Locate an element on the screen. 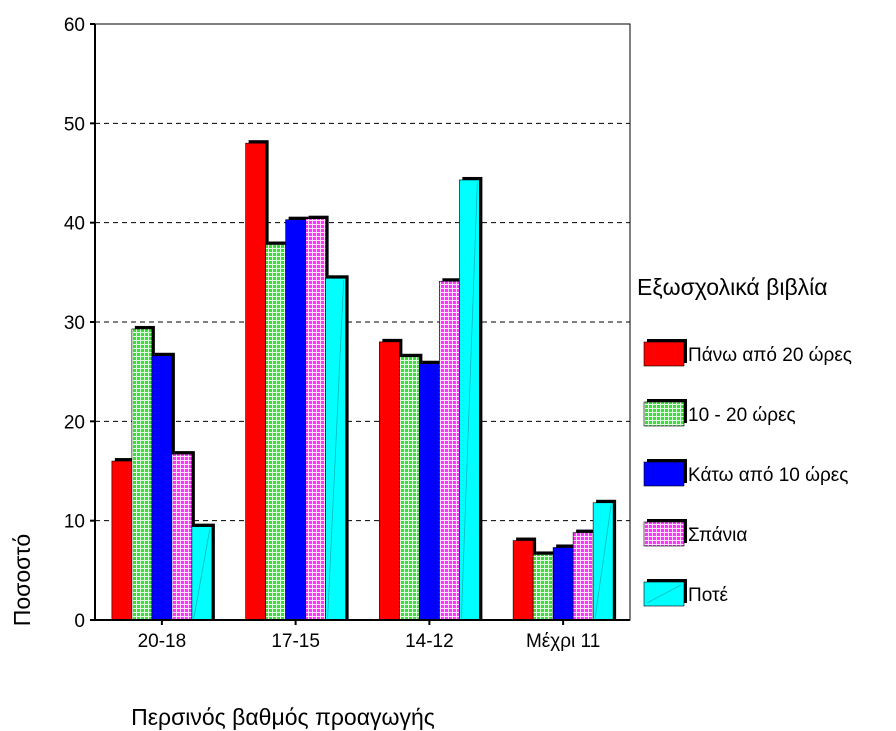  legend-title: Εξωσχολικά βιβλία is located at coordinates (732, 287).